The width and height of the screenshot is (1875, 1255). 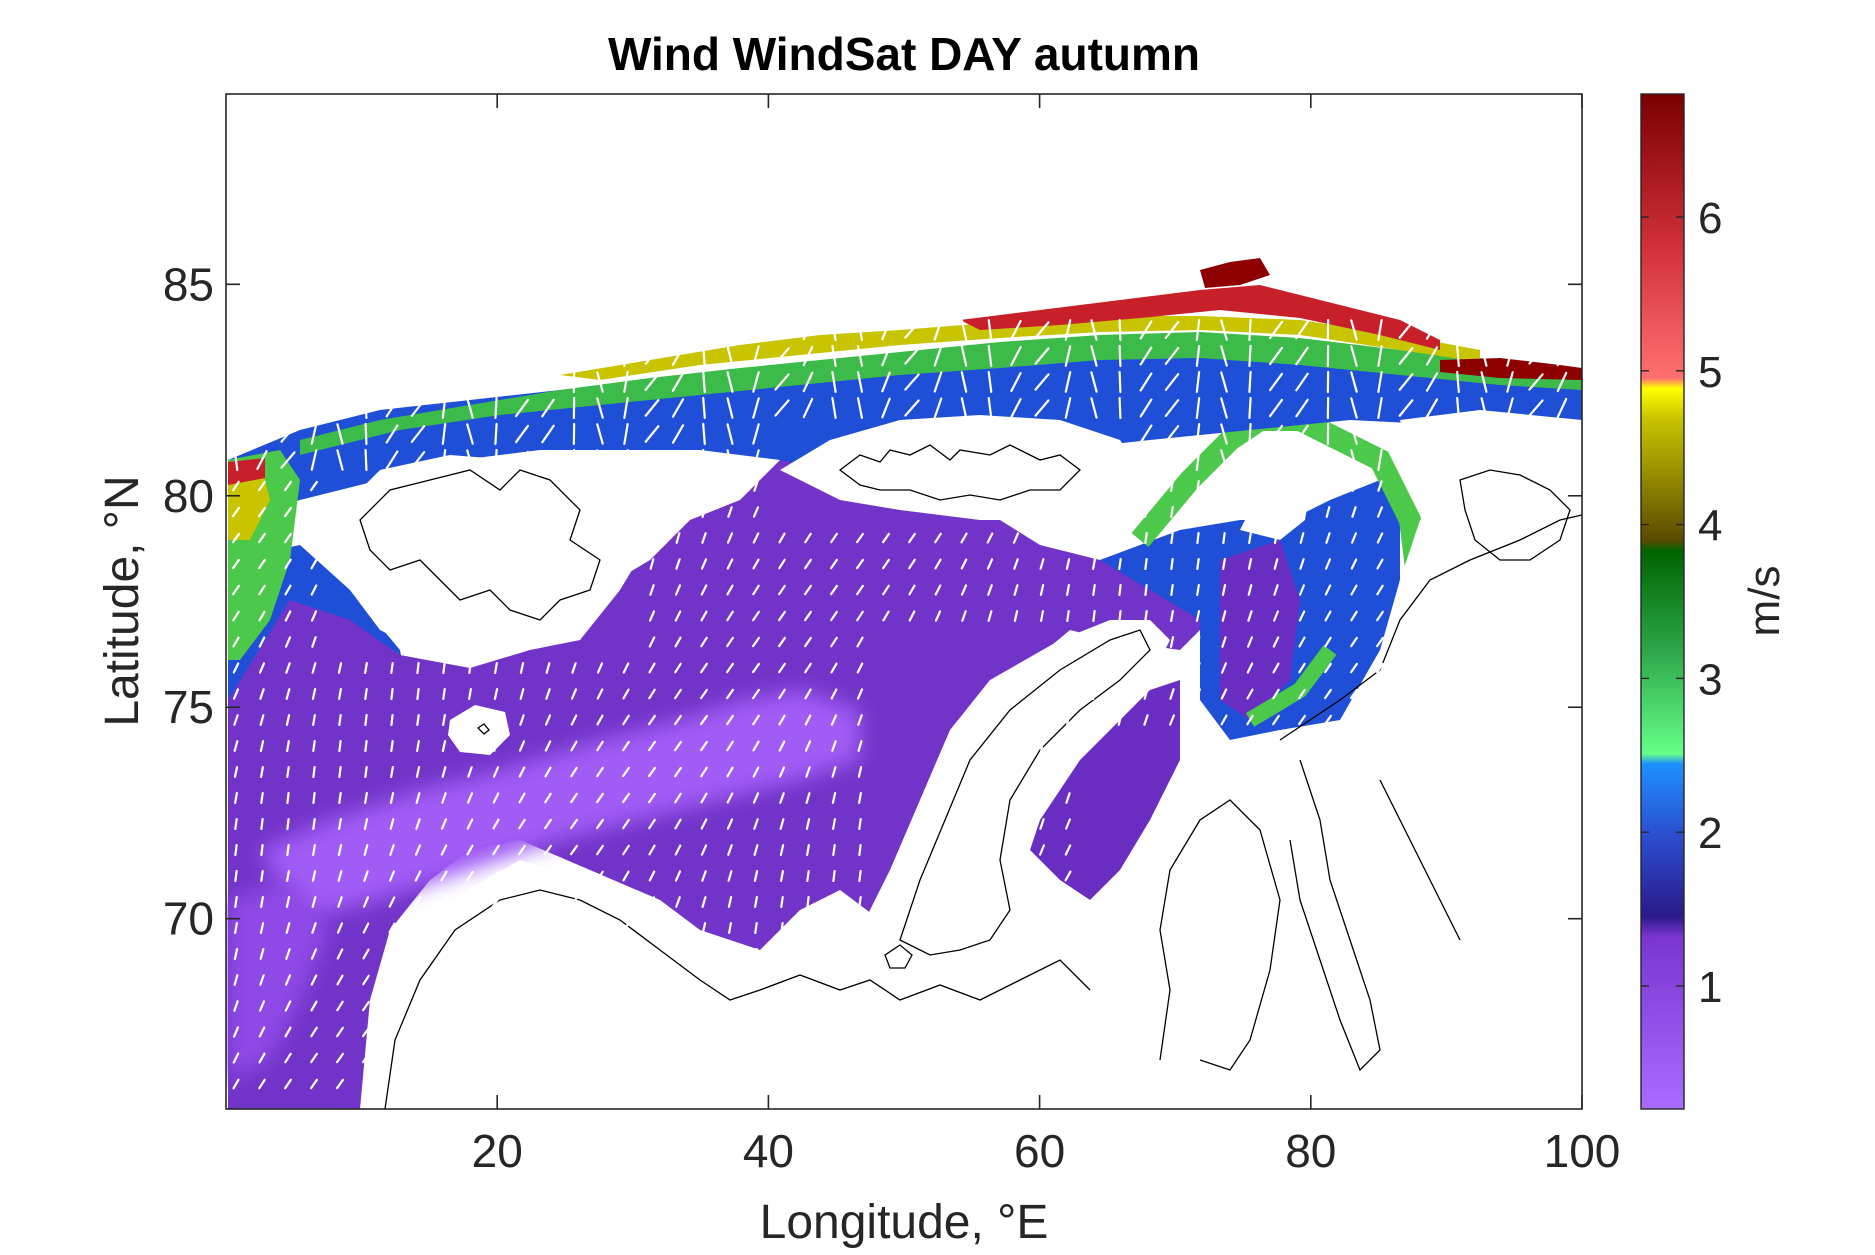 I want to click on x-tick-label-20: 20, so click(x=497, y=1151).